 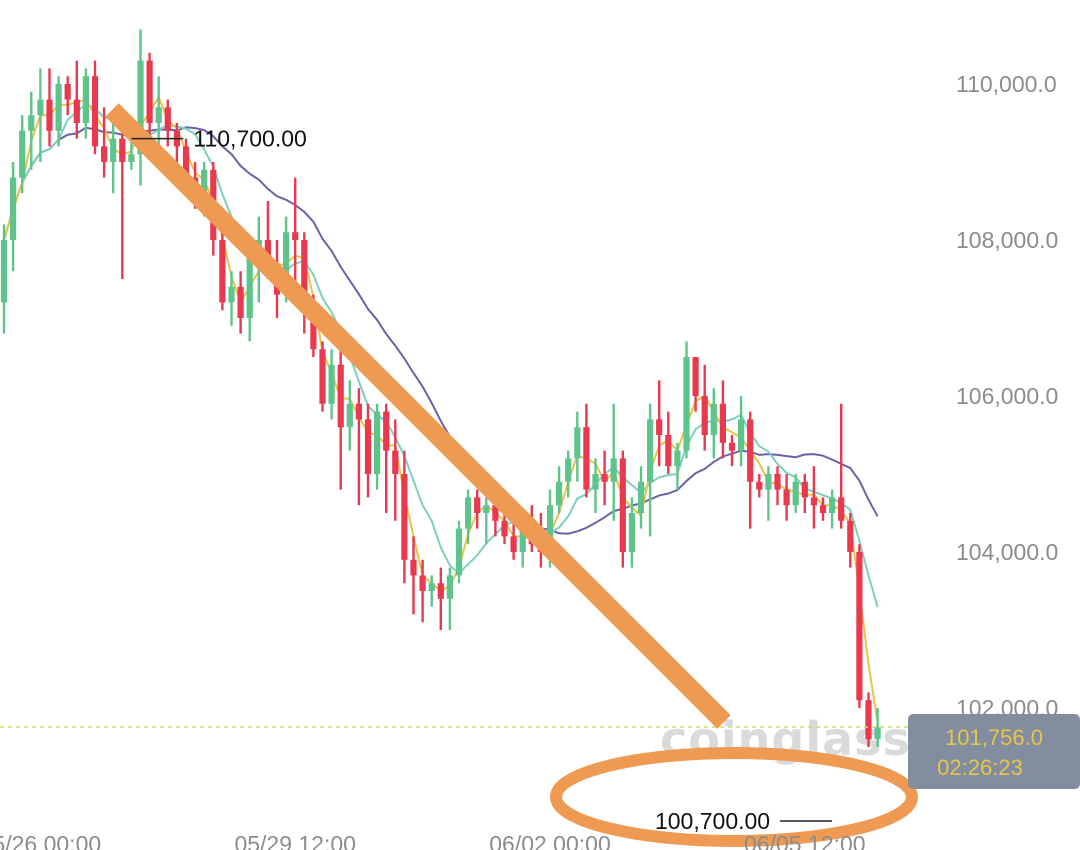 I want to click on y-axis-tick-label: 108,000.0, so click(x=1007, y=240).